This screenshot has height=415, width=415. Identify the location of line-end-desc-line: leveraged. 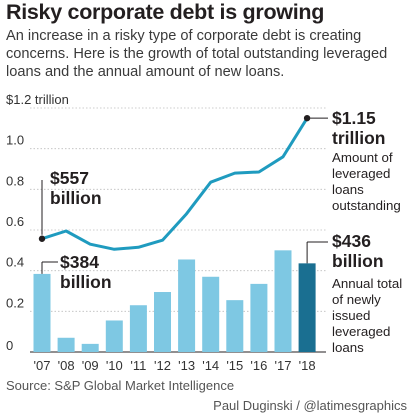
(361, 173).